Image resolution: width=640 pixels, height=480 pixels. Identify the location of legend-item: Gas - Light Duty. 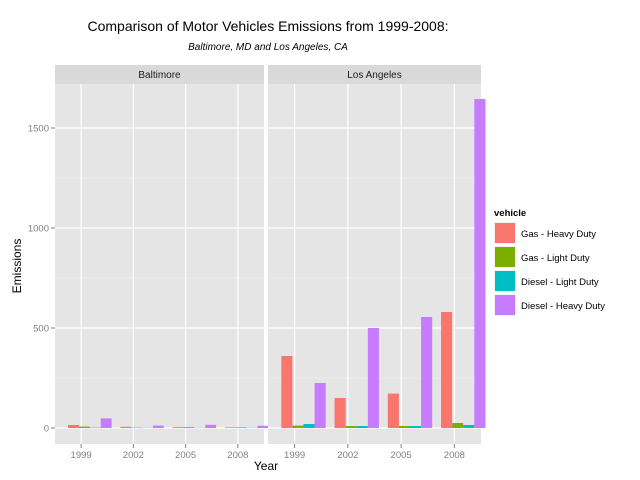
(542, 257).